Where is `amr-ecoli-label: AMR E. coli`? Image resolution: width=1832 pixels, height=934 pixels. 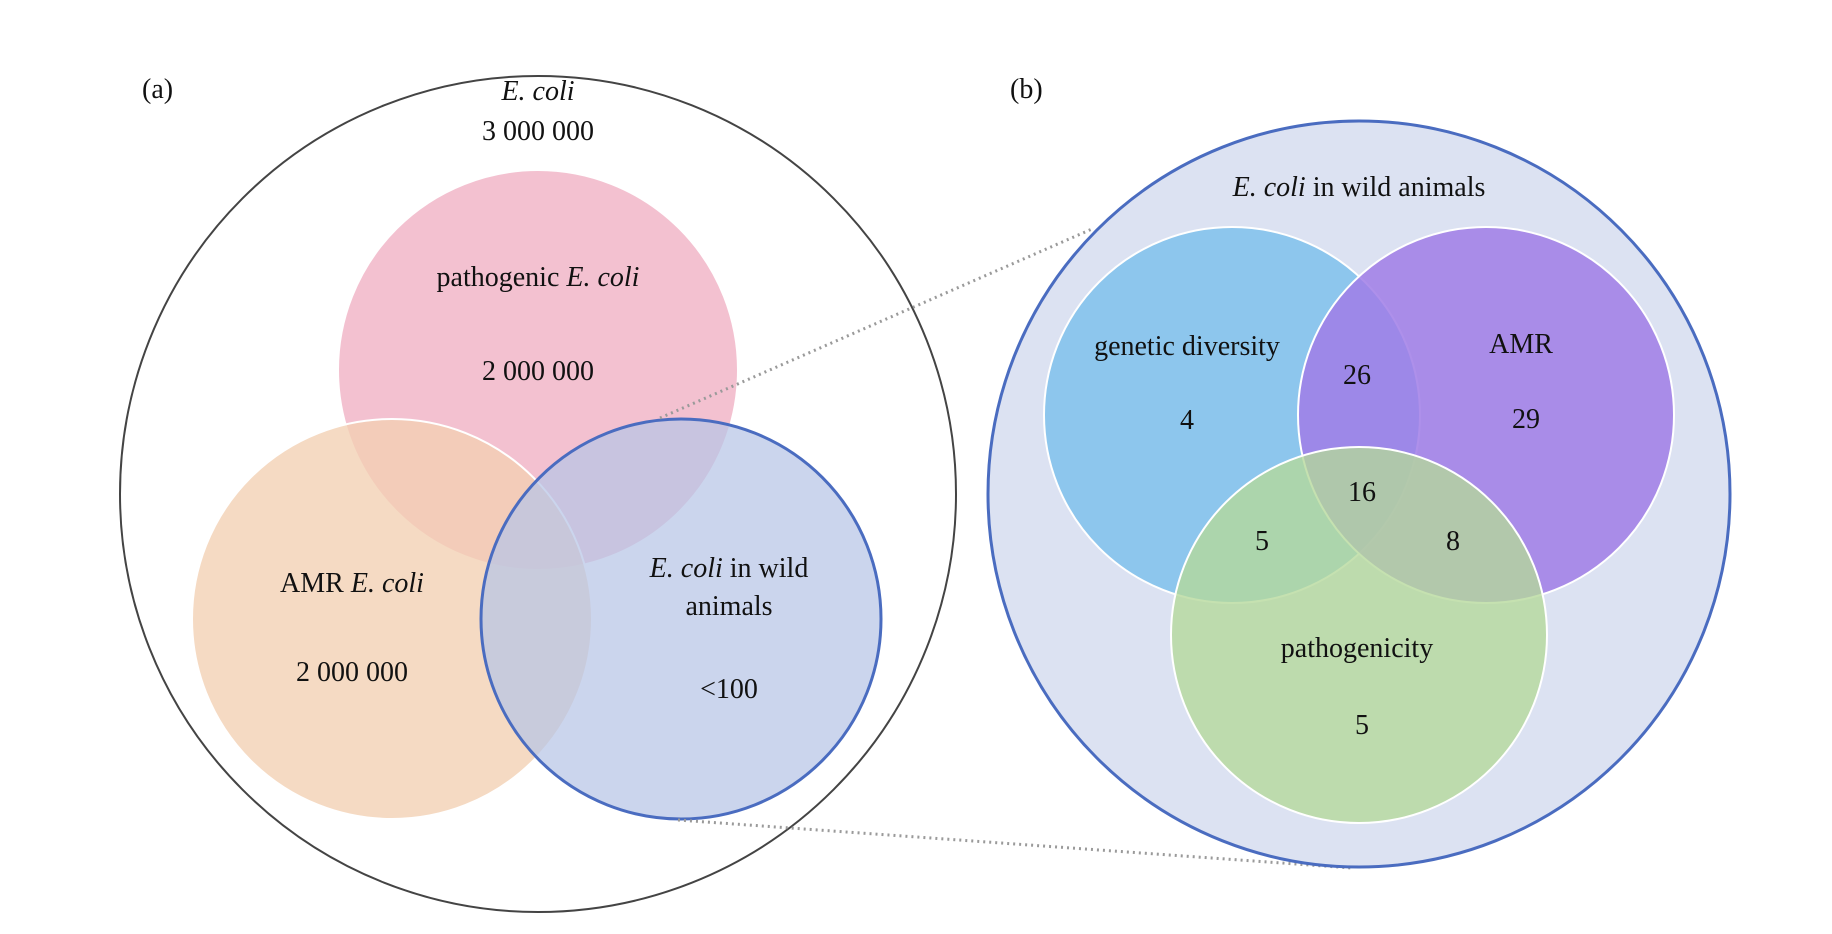
amr-ecoli-label: AMR E. coli is located at coordinates (352, 583).